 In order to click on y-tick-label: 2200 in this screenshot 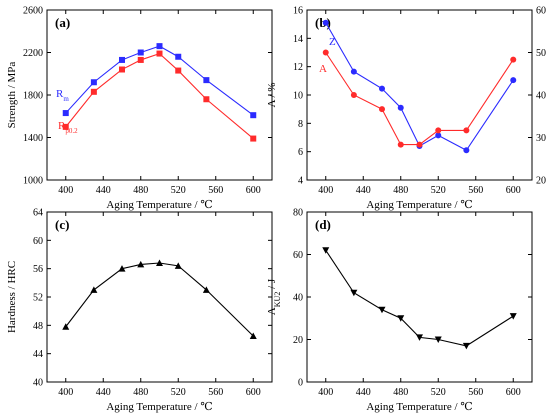, I will do `click(33, 53)`.